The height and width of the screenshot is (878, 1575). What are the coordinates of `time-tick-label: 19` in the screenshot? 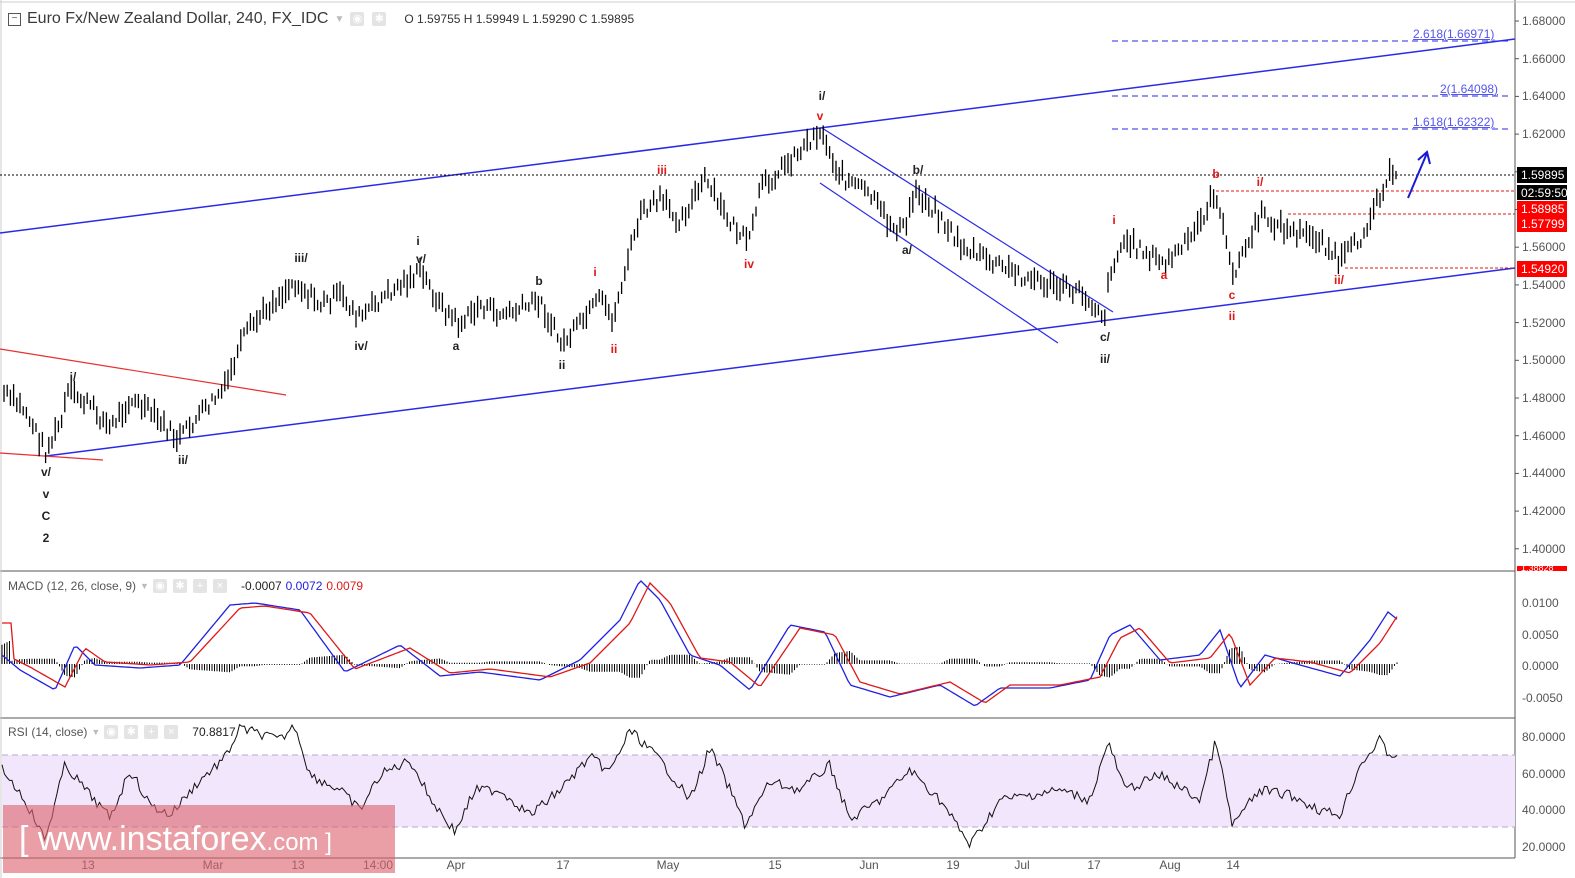 It's located at (953, 865).